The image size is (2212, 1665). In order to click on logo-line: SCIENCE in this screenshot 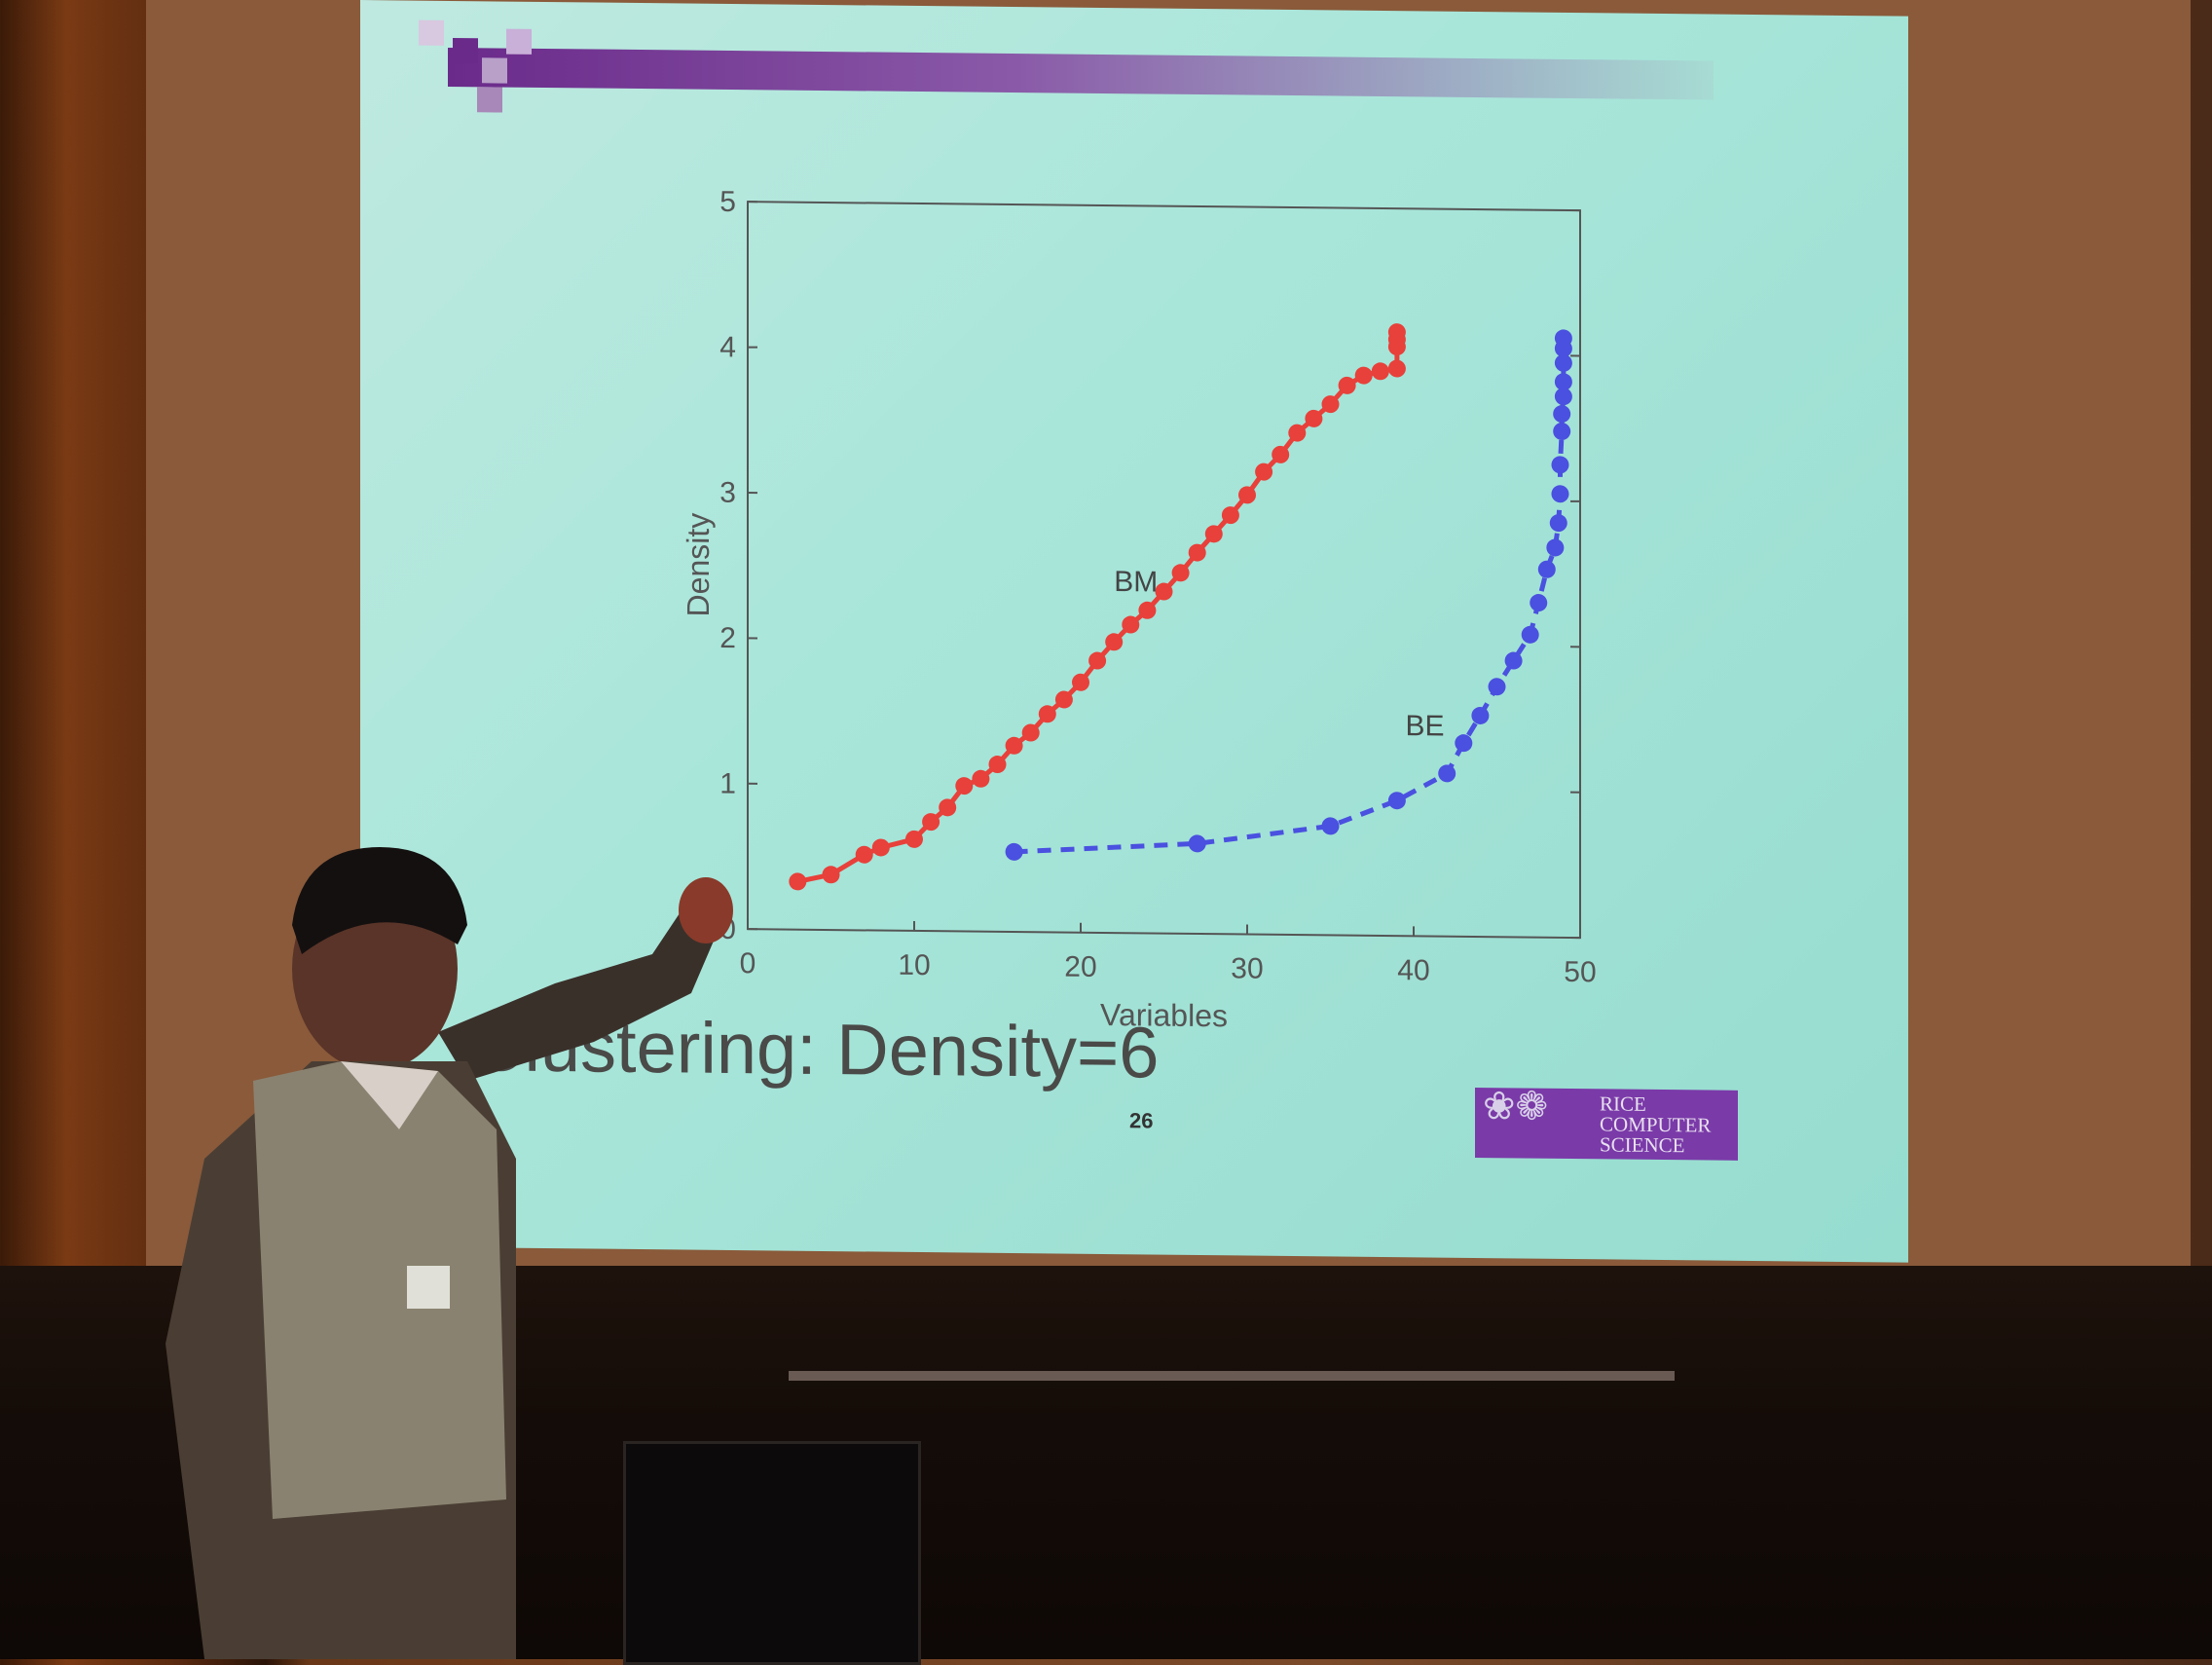, I will do `click(1655, 1145)`.